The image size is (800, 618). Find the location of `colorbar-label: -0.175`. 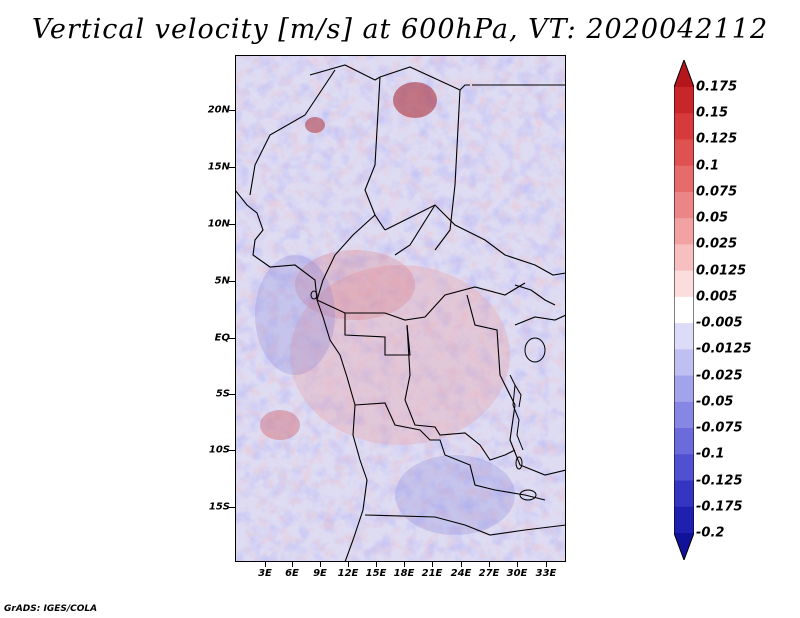

colorbar-label: -0.175 is located at coordinates (719, 507).